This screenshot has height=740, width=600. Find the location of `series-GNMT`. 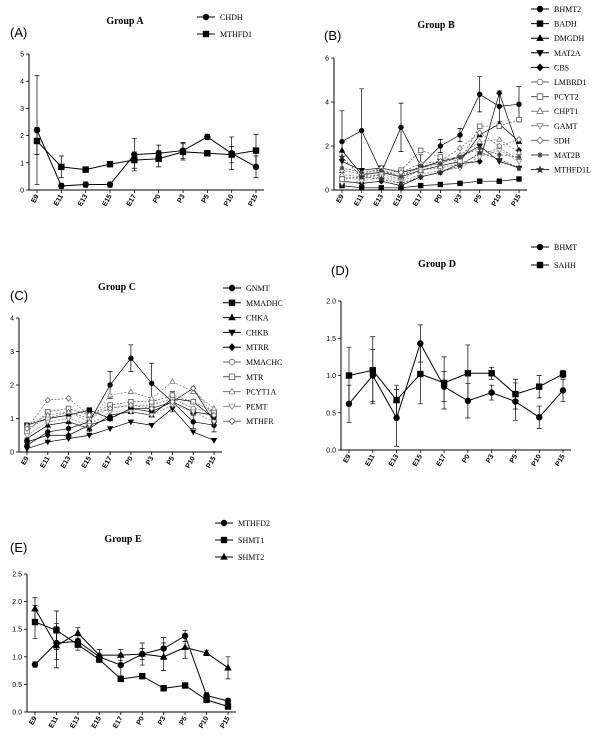

series-GNMT is located at coordinates (120, 398).